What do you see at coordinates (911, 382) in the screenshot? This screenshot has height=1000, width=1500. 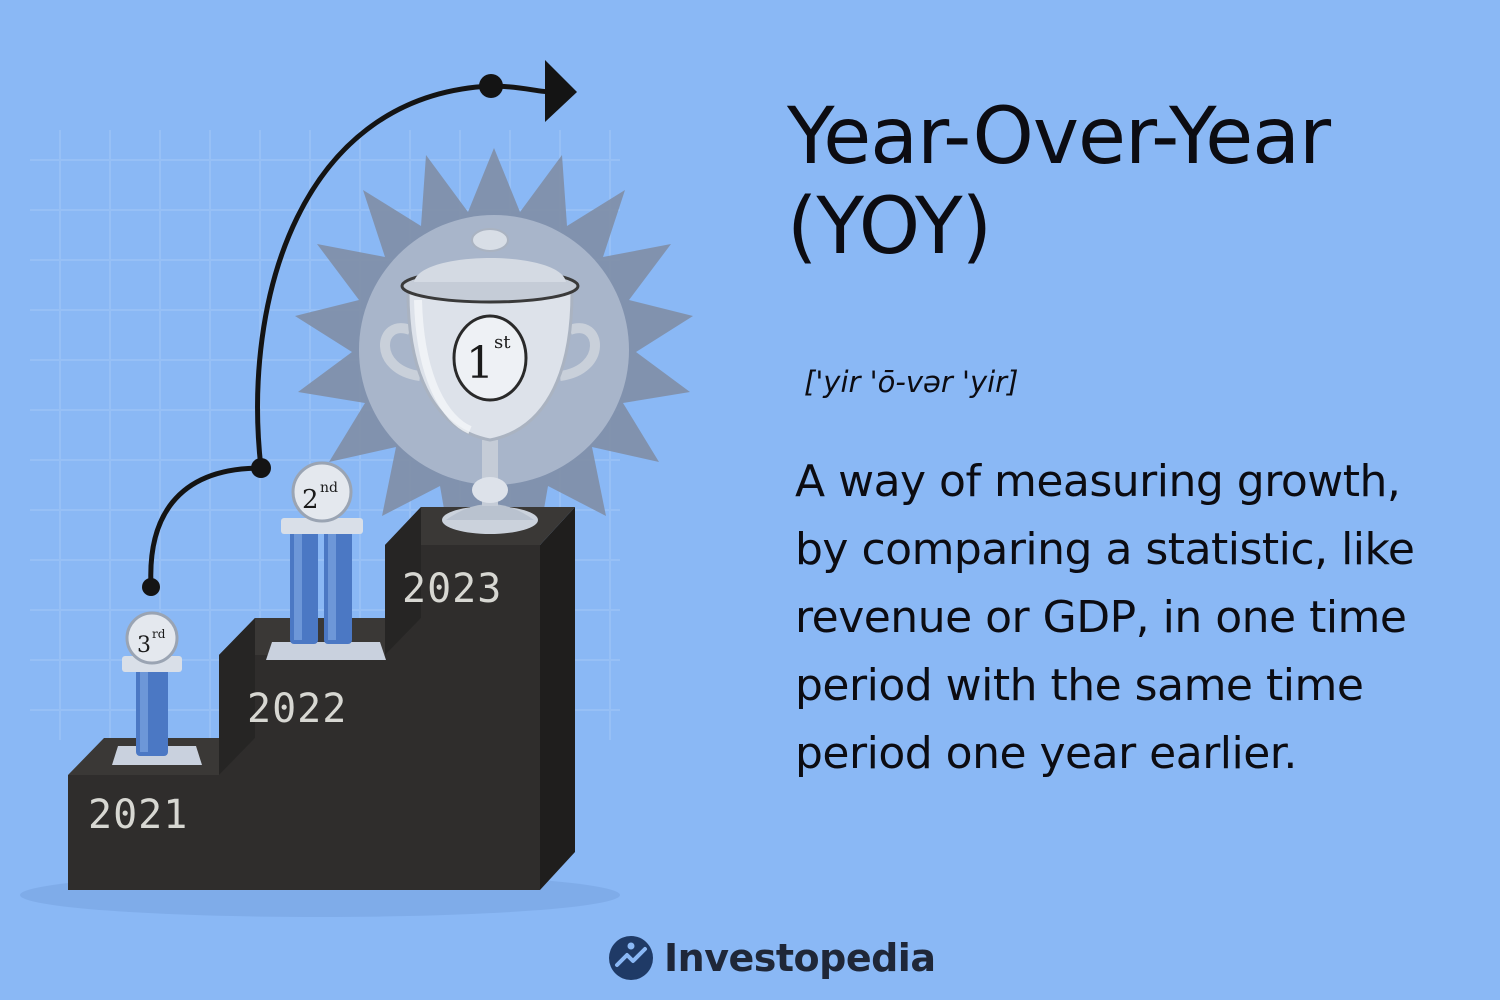 I see `pronunciation-text: ['yir 'ō-vər 'yir]` at bounding box center [911, 382].